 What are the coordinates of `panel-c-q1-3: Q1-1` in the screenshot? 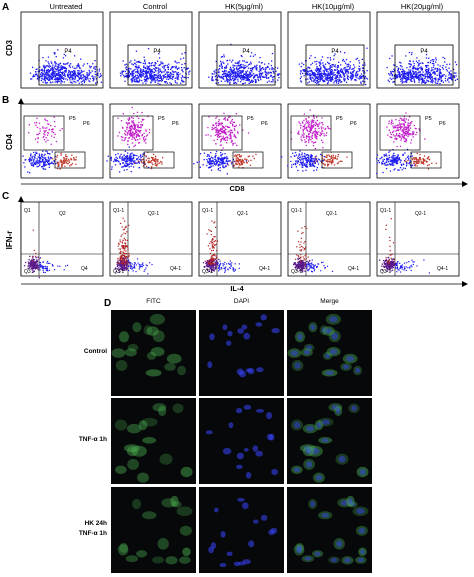 It's located at (296, 211).